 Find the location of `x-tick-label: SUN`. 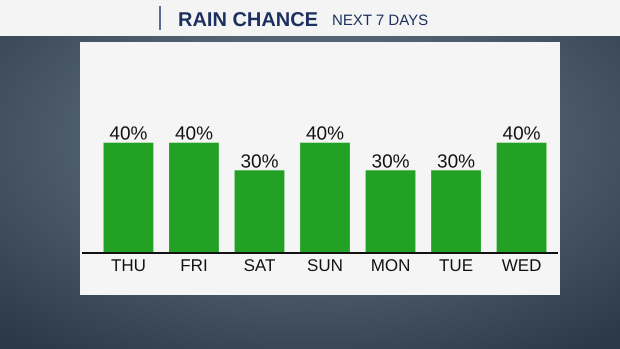

x-tick-label: SUN is located at coordinates (325, 266).